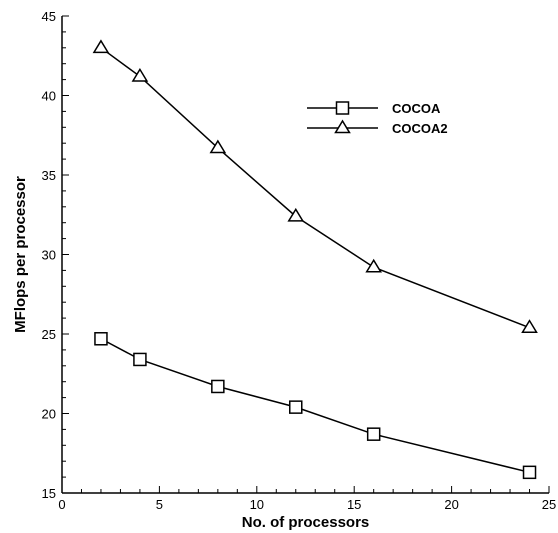 The width and height of the screenshot is (558, 533). Describe the element at coordinates (49, 334) in the screenshot. I see `y-tick-label: 25` at that location.